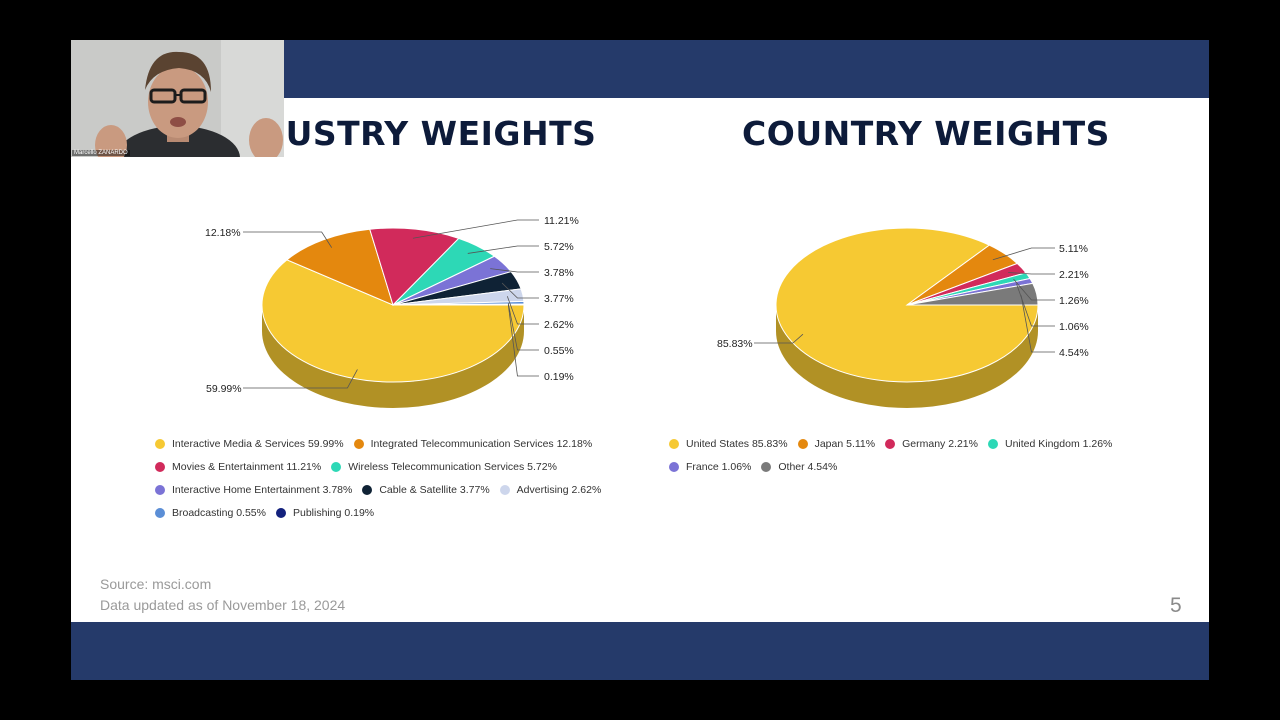 The height and width of the screenshot is (720, 1280). Describe the element at coordinates (719, 466) in the screenshot. I see `legend-label: France 1.06%` at that location.